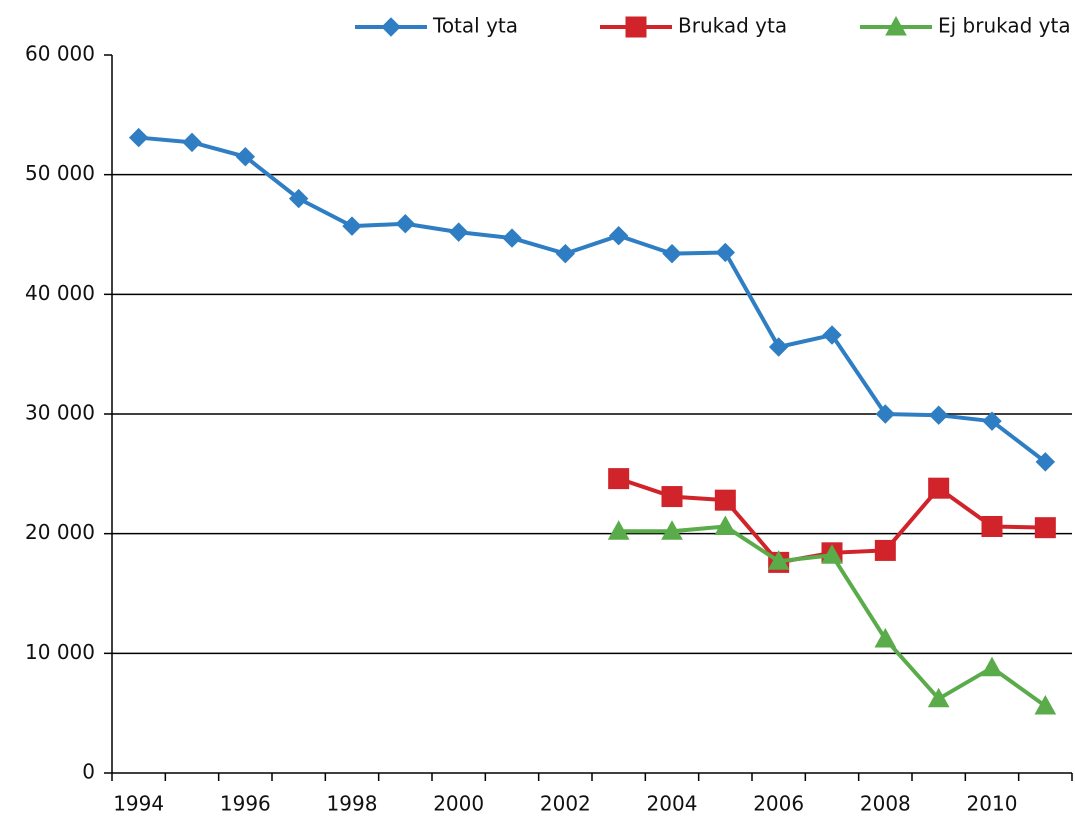 The height and width of the screenshot is (818, 1075). I want to click on x-tick-label: 1994, so click(138, 804).